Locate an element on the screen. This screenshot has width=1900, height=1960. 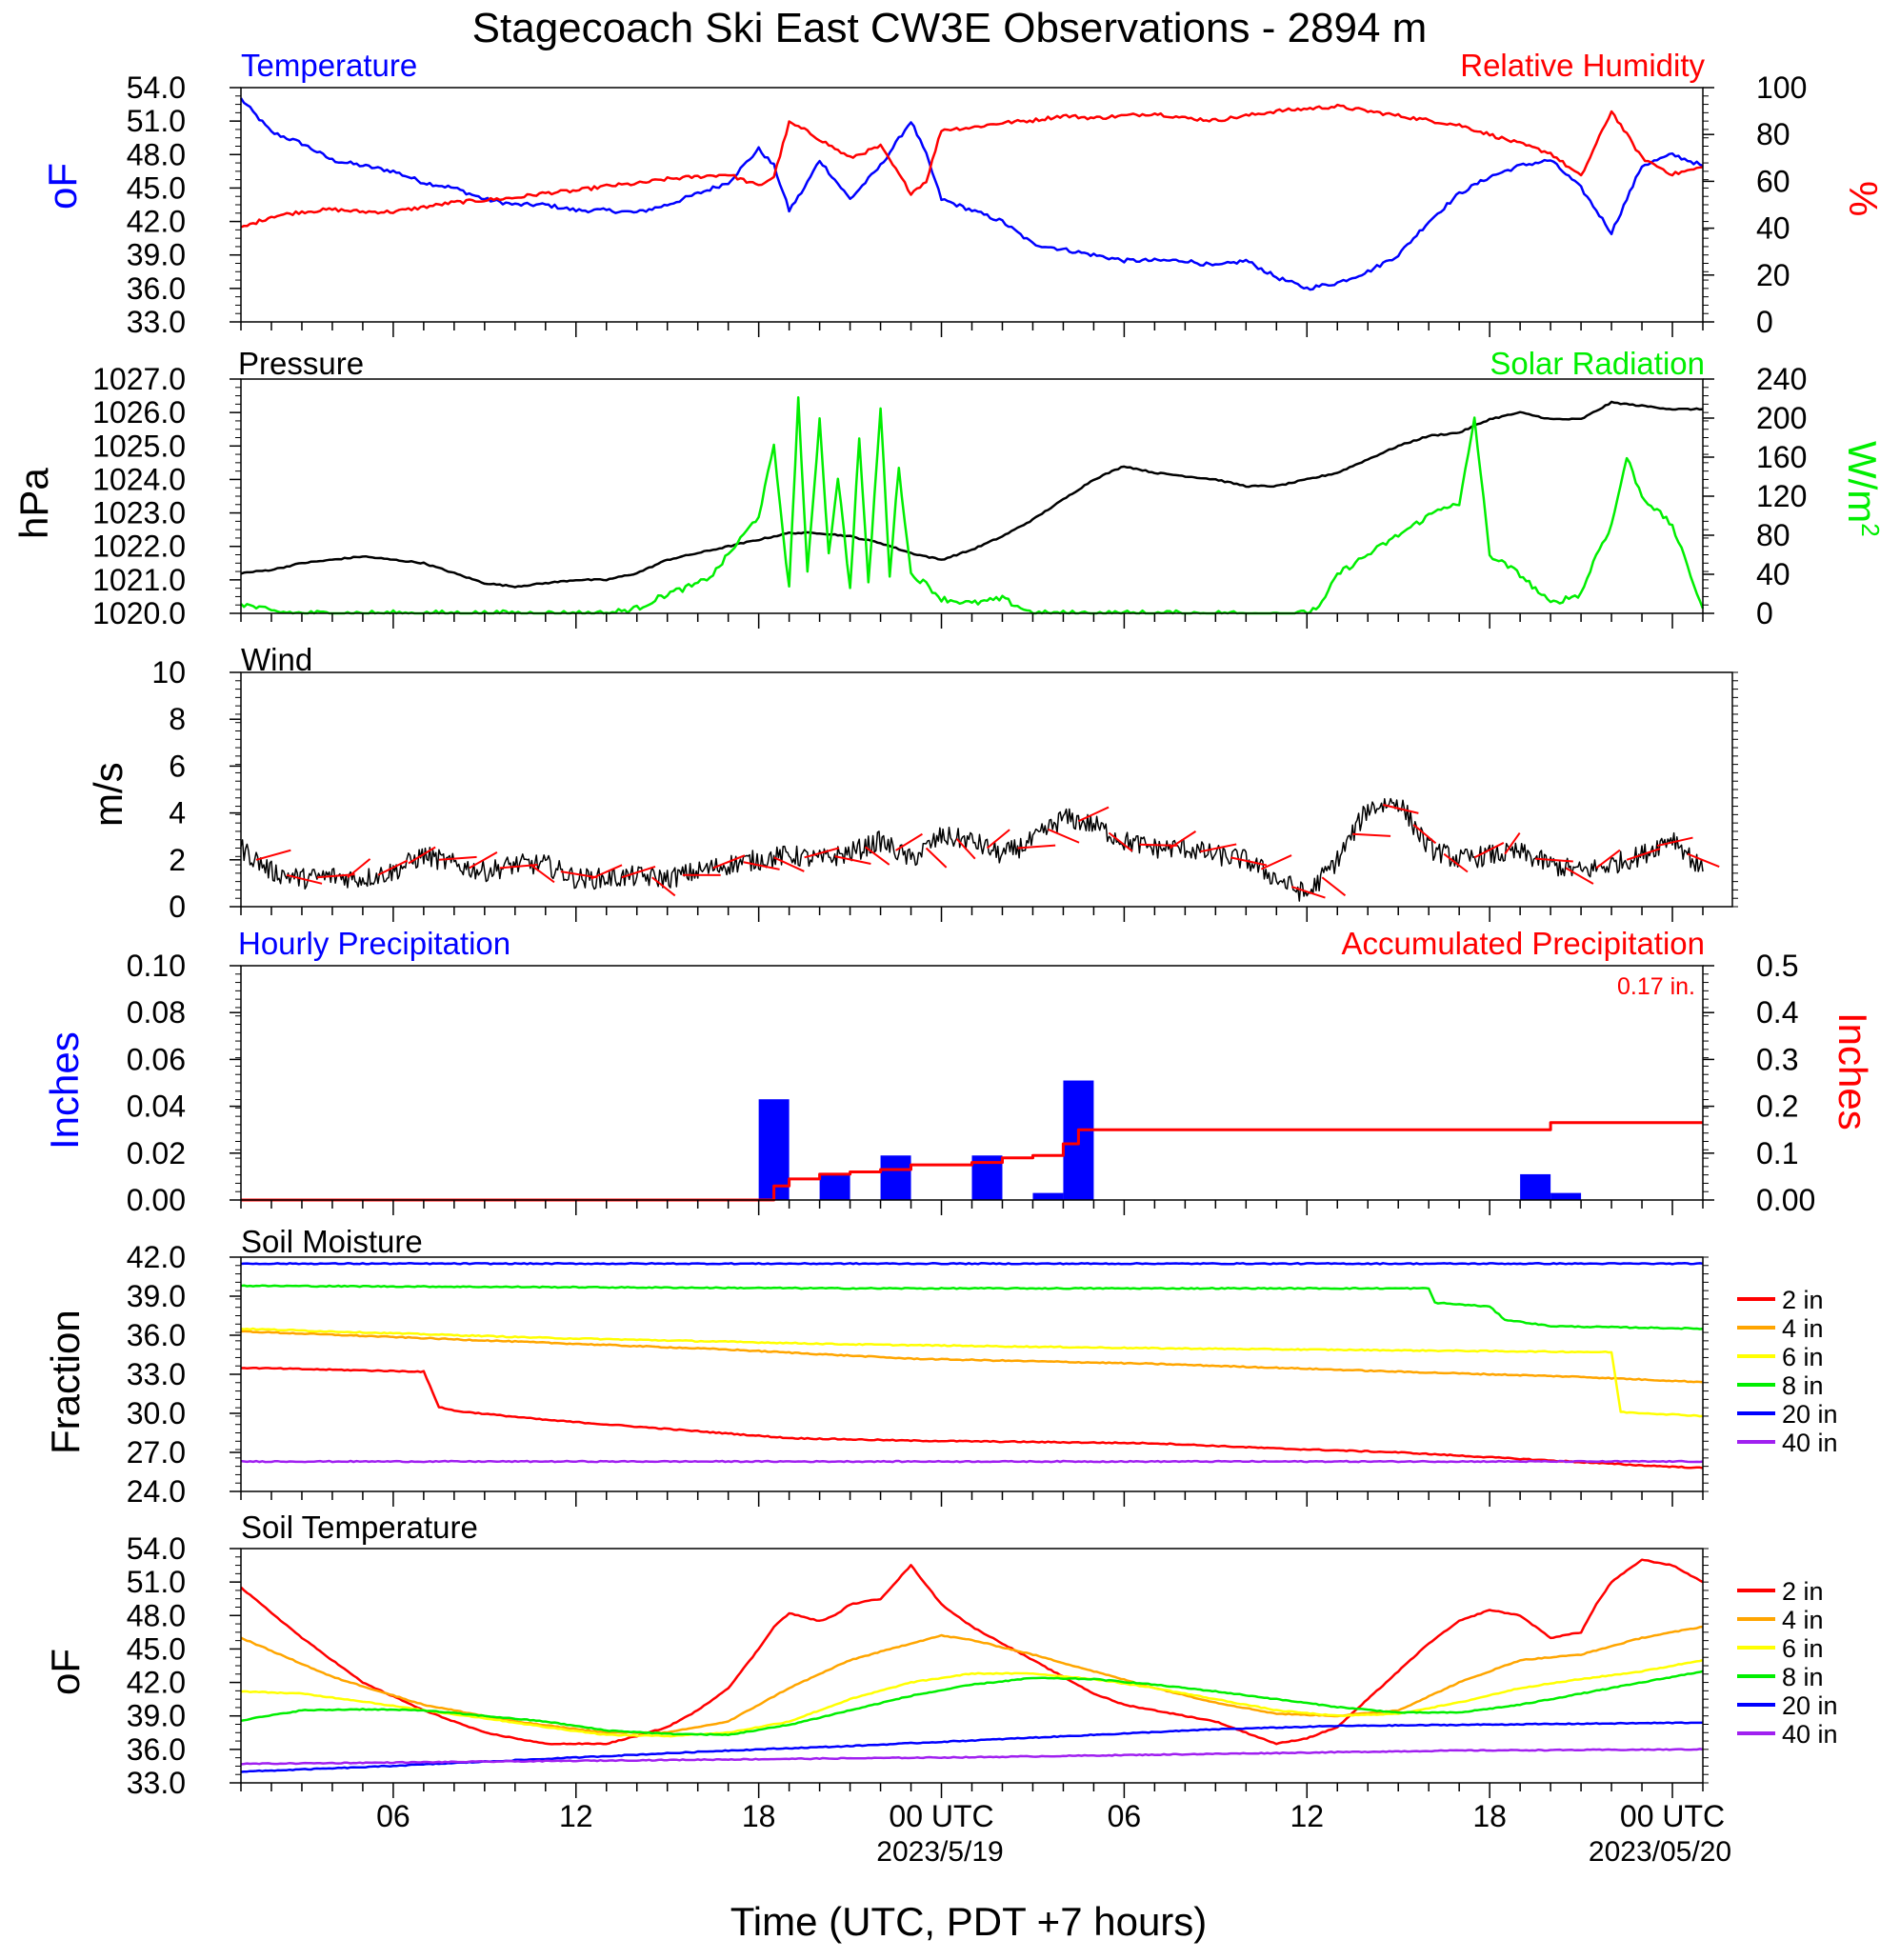
date-label-2: 2023/05/20 is located at coordinates (1660, 1852).